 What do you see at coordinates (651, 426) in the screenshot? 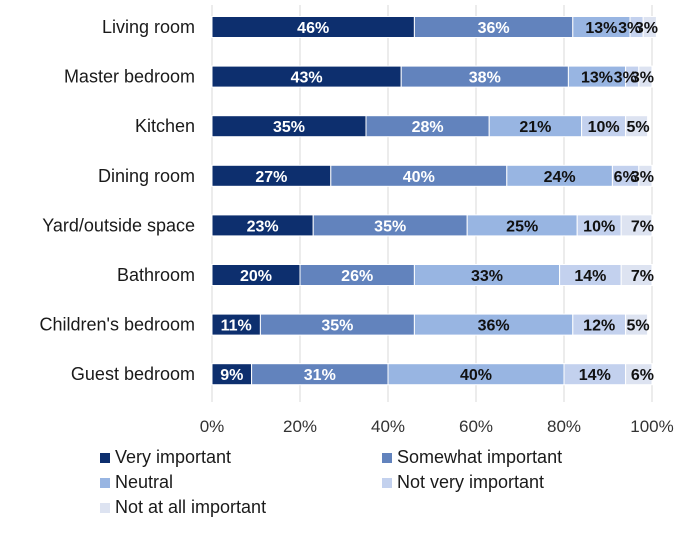
I see `x-tick-label: 100%` at bounding box center [651, 426].